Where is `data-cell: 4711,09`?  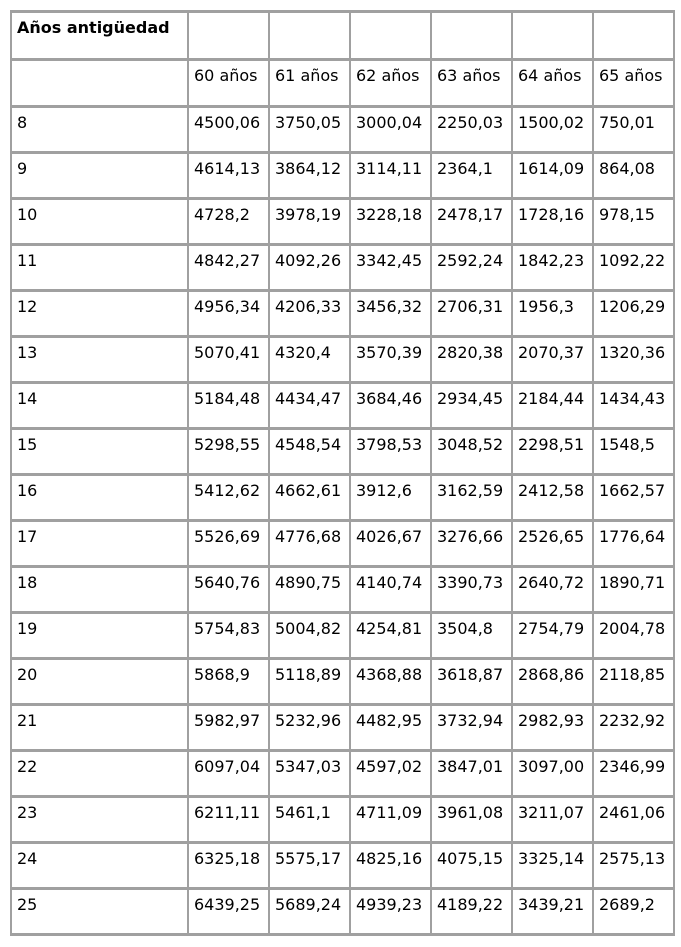 data-cell: 4711,09 is located at coordinates (390, 819).